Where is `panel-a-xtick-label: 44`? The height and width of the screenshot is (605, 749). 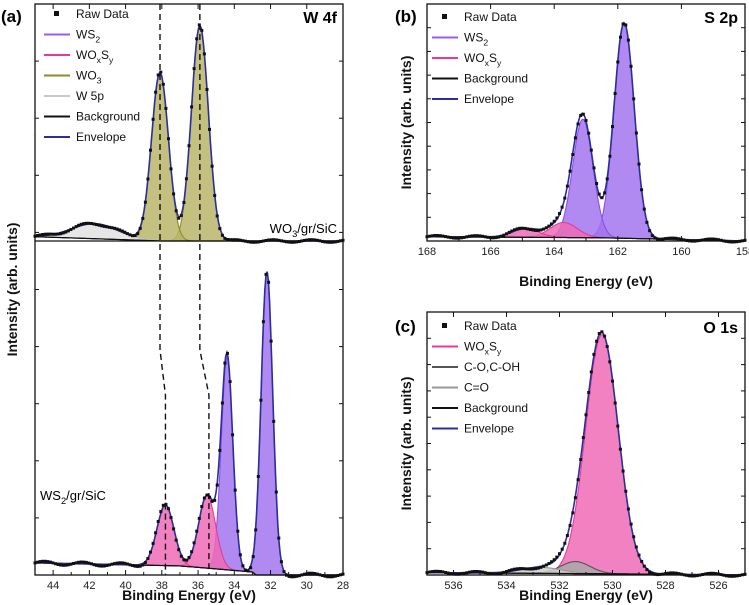 panel-a-xtick-label: 44 is located at coordinates (53, 586).